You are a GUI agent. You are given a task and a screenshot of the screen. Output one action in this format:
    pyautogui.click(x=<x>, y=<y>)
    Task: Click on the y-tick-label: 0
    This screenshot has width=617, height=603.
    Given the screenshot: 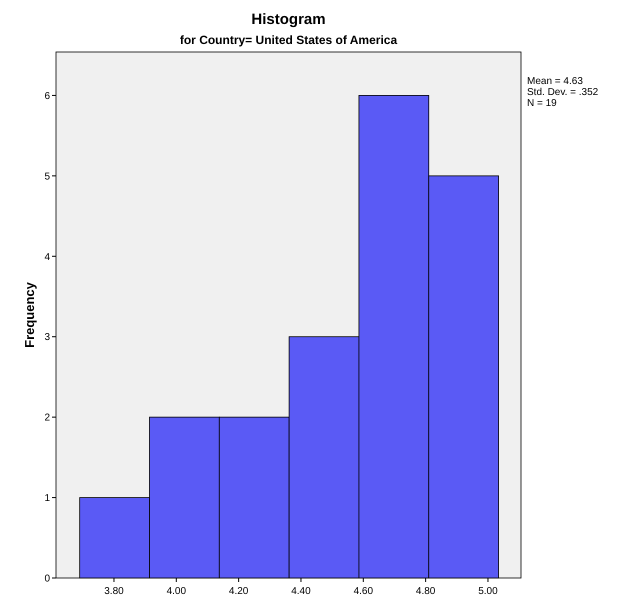 What is the action you would take?
    pyautogui.click(x=47, y=579)
    